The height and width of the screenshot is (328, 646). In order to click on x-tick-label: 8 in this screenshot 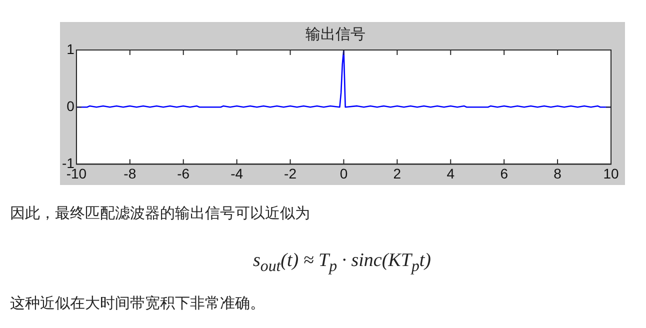, I will do `click(558, 173)`.